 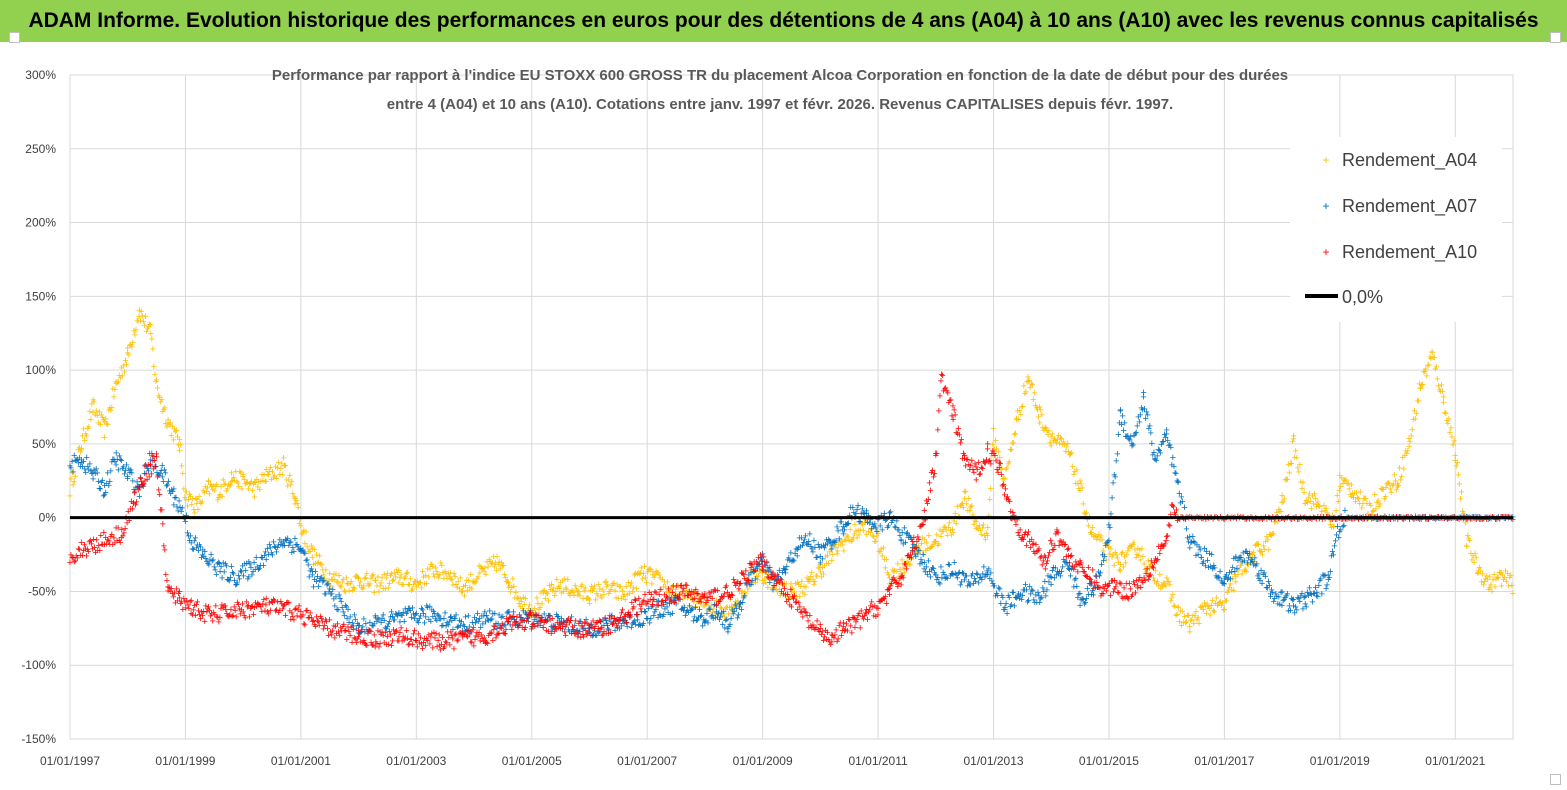 What do you see at coordinates (14, 37) in the screenshot?
I see `resize-handle-top-left` at bounding box center [14, 37].